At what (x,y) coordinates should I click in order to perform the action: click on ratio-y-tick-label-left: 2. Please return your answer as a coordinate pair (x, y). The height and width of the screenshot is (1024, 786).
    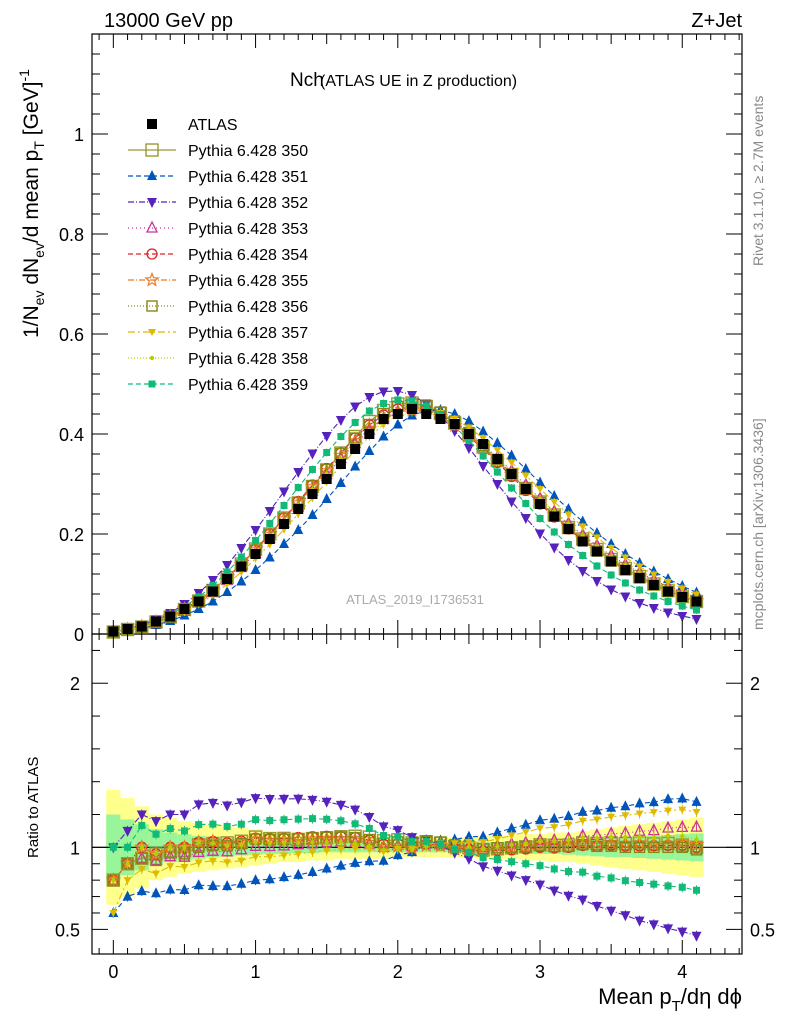
    Looking at the image, I should click on (75, 684).